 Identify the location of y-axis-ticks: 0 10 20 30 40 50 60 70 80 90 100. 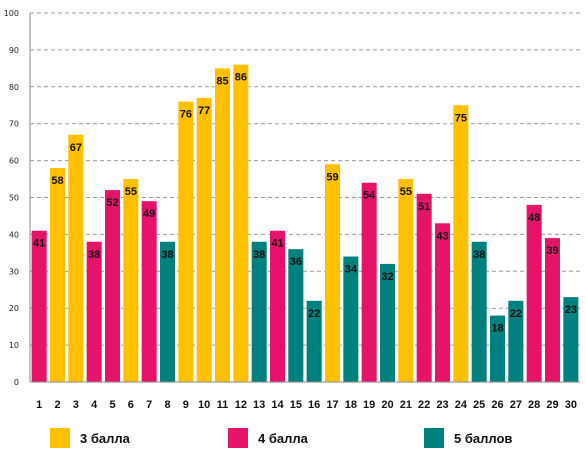
(11, 198).